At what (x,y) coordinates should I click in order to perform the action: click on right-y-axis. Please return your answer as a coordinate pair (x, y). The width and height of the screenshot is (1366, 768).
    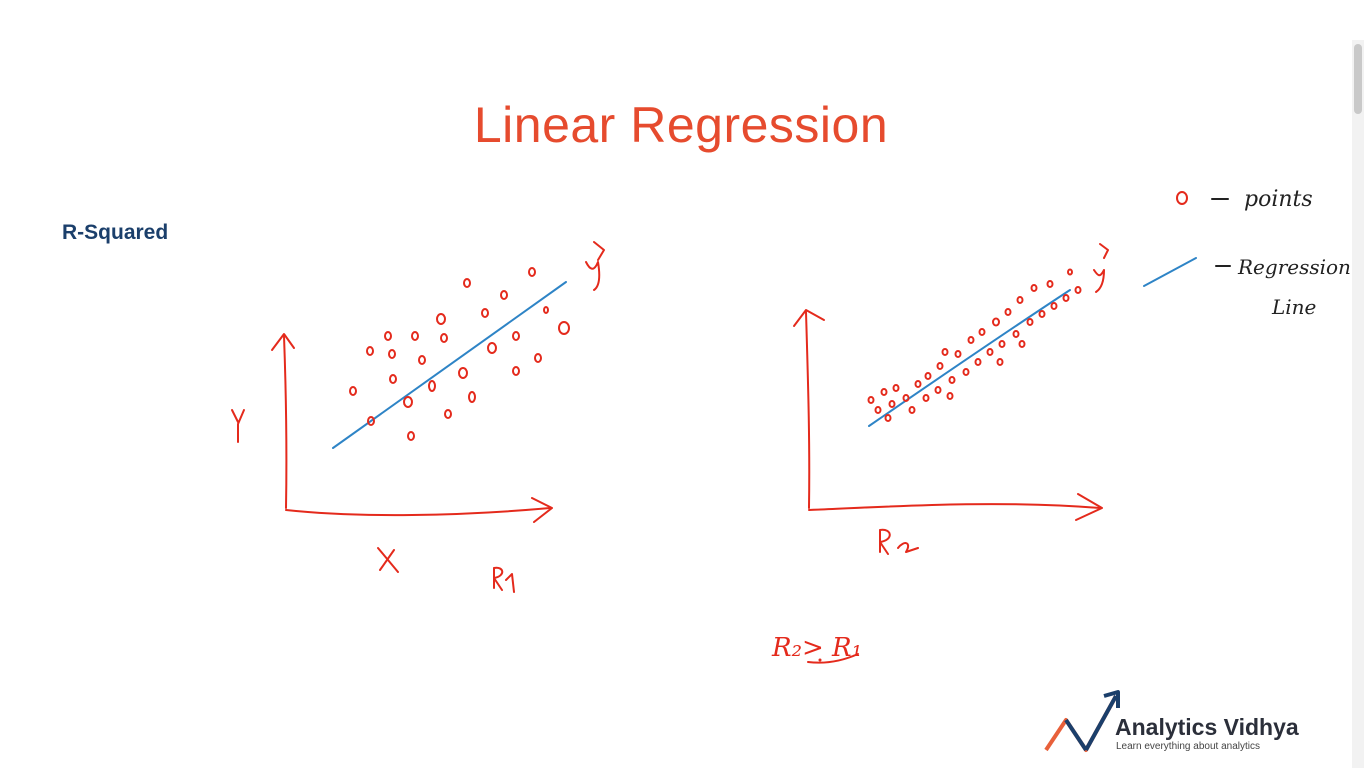
    Looking at the image, I should click on (808, 410).